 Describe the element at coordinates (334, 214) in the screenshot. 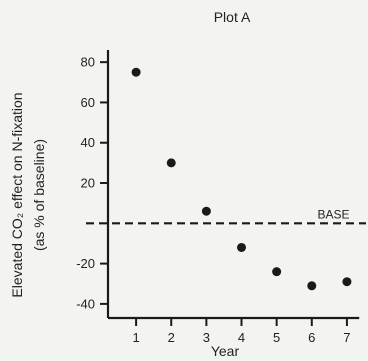

I see `baseline-label: BASE` at that location.